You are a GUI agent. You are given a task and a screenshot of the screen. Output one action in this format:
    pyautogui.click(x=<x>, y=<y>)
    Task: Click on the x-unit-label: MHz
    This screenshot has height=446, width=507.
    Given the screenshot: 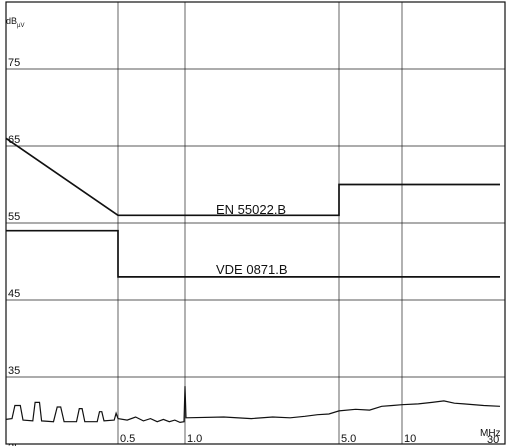 What is the action you would take?
    pyautogui.click(x=490, y=433)
    